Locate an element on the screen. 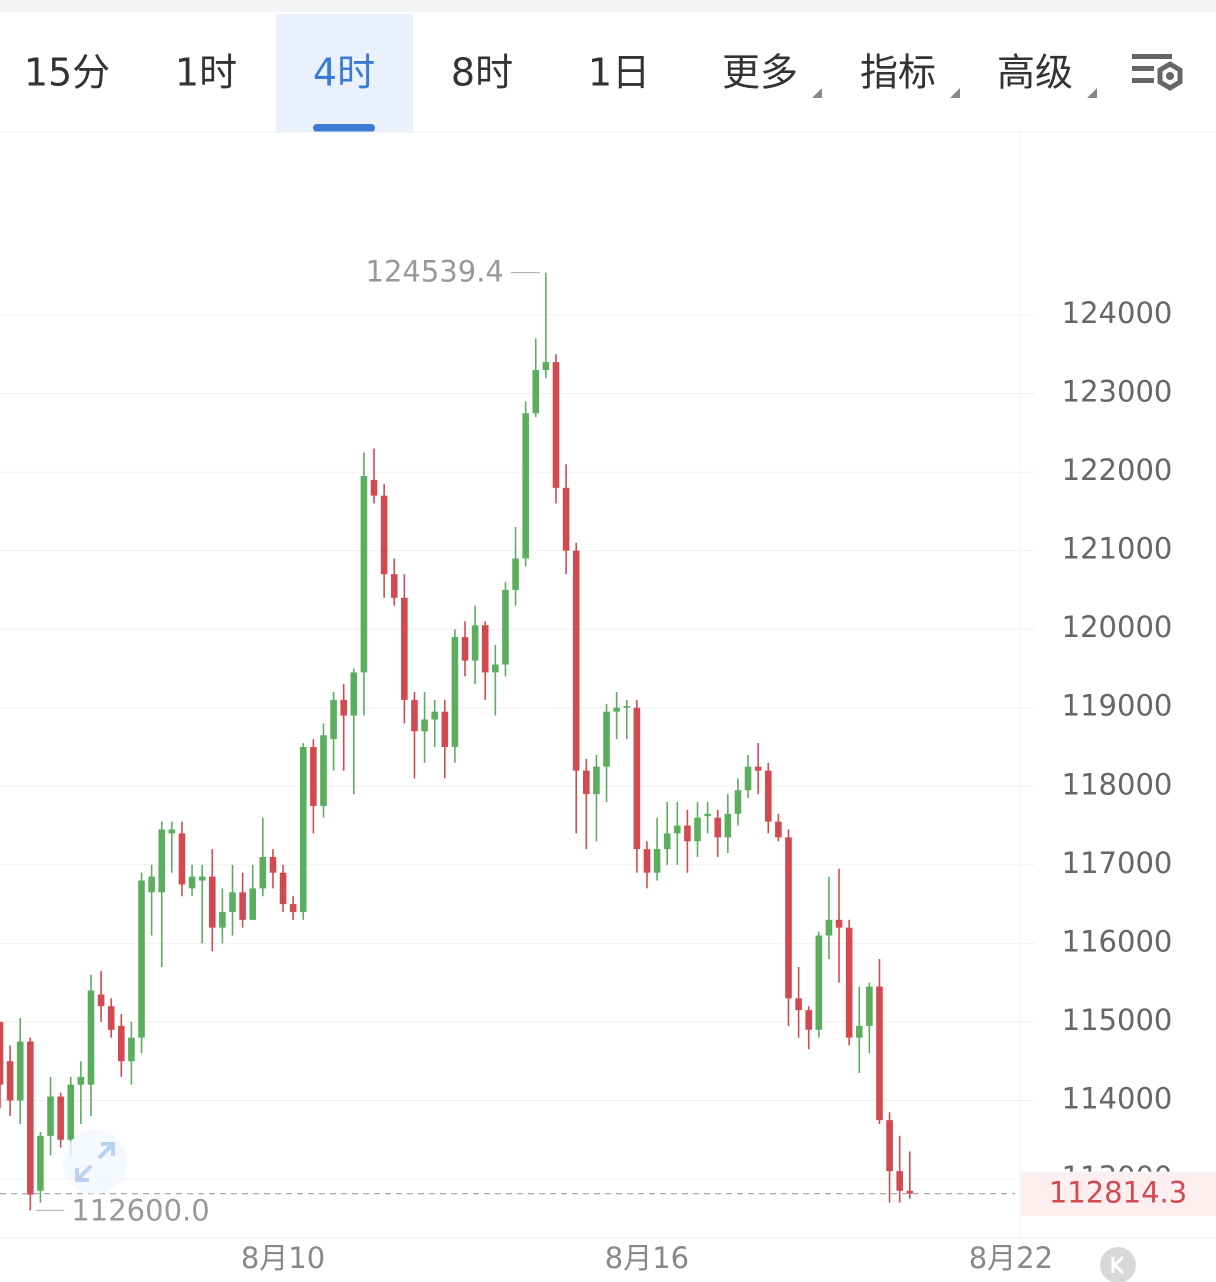 The image size is (1216, 1282). tab-highlight is located at coordinates (344, 73).